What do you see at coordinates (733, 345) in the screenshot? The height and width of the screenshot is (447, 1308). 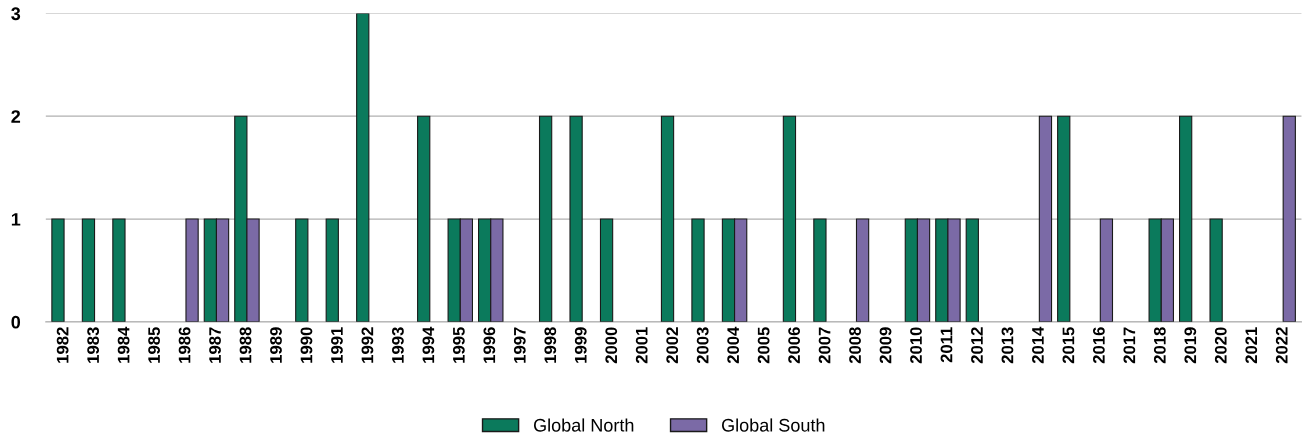 I see `x-tick-label: 2004` at bounding box center [733, 345].